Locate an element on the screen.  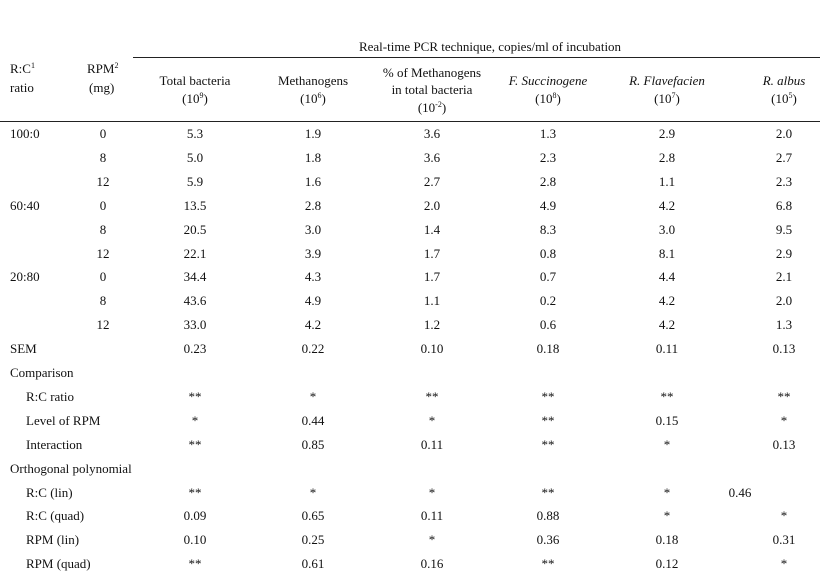
value-cell: 1.9 is located at coordinates (313, 133).